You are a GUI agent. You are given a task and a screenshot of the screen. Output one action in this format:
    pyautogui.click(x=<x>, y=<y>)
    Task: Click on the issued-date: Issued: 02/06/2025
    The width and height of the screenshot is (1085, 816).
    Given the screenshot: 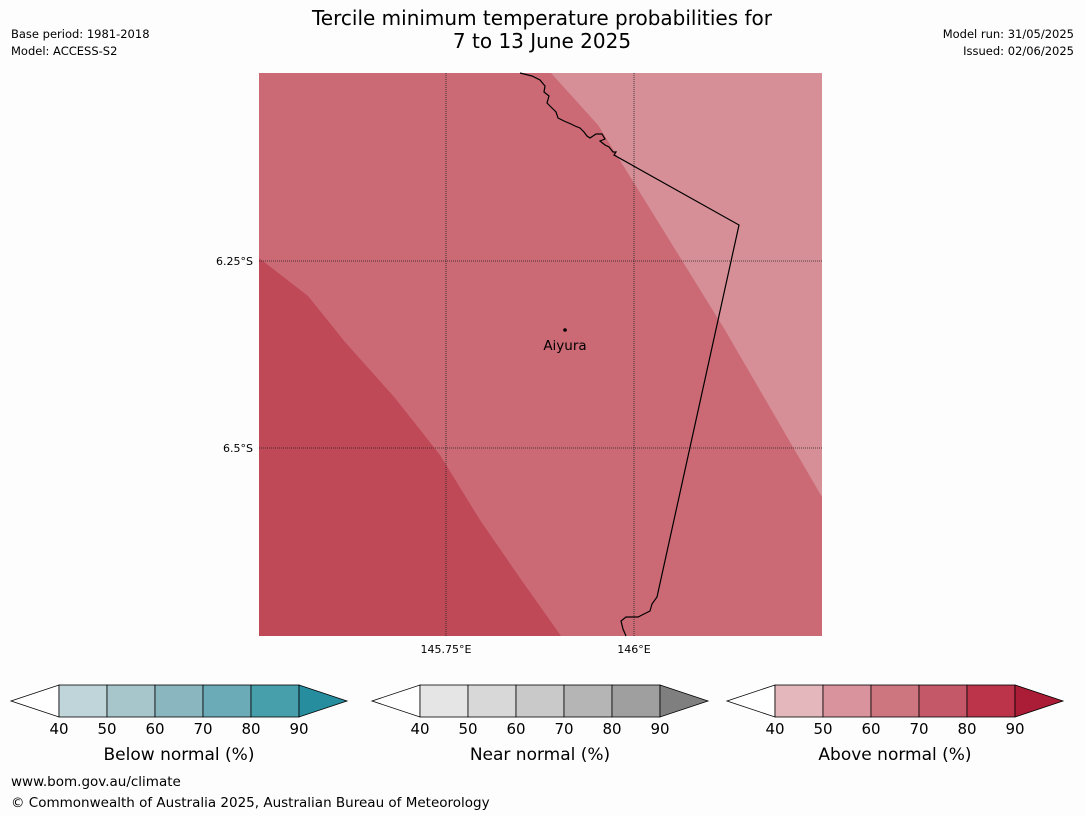 What is the action you would take?
    pyautogui.click(x=1018, y=51)
    